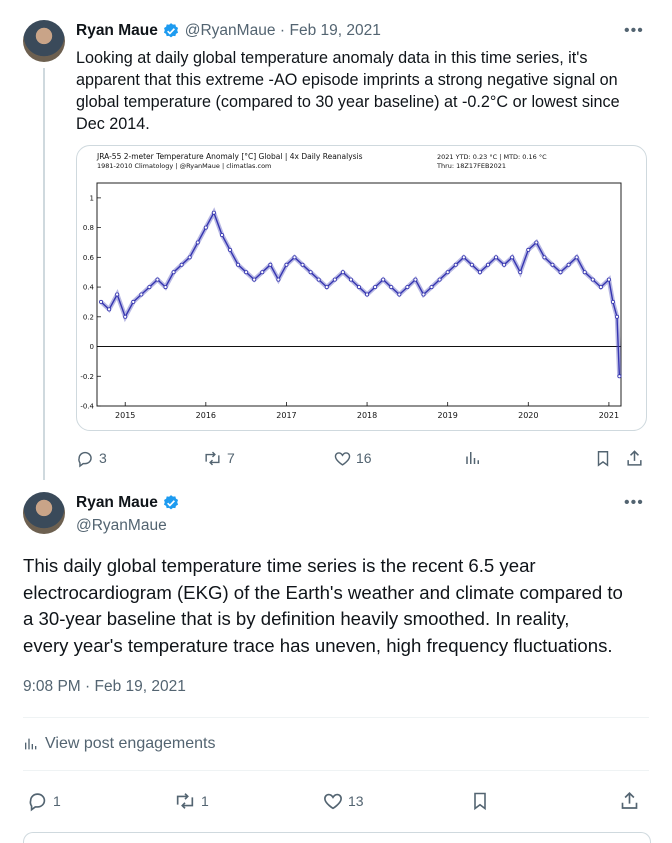  Describe the element at coordinates (206, 415) in the screenshot. I see `x-tick-label: 2016` at that location.